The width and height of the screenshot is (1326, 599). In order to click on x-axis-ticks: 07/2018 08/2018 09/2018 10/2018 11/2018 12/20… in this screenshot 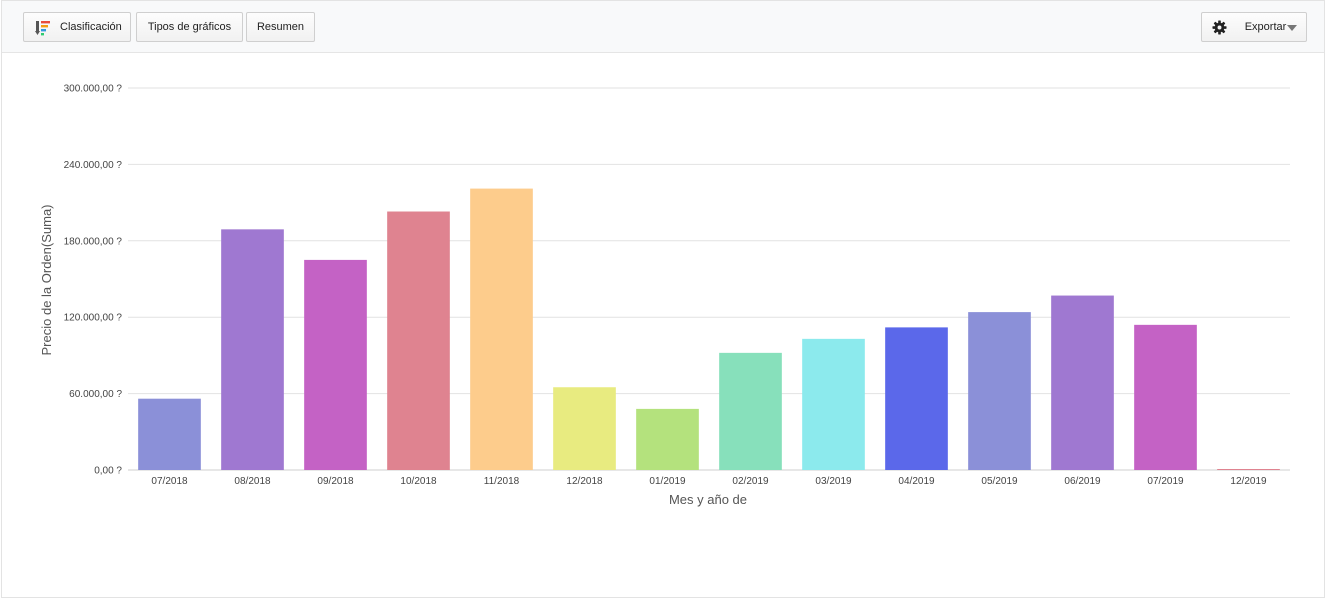, I will do `click(709, 481)`.